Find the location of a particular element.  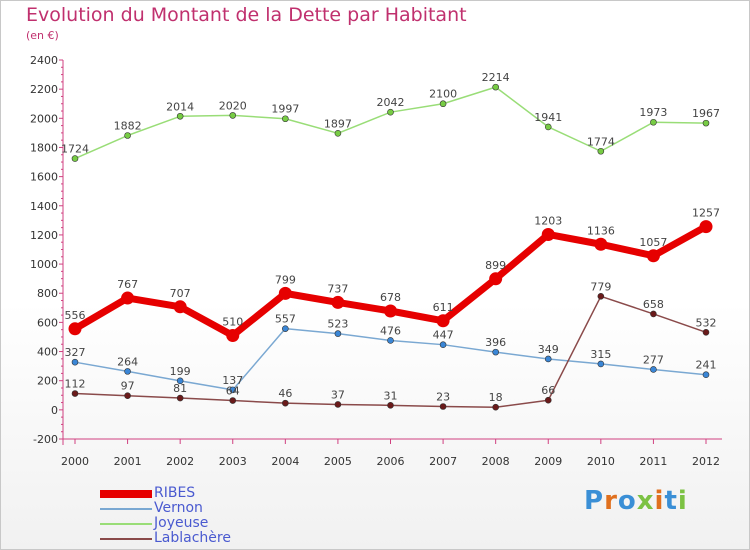

data-label: 658 is located at coordinates (653, 304).